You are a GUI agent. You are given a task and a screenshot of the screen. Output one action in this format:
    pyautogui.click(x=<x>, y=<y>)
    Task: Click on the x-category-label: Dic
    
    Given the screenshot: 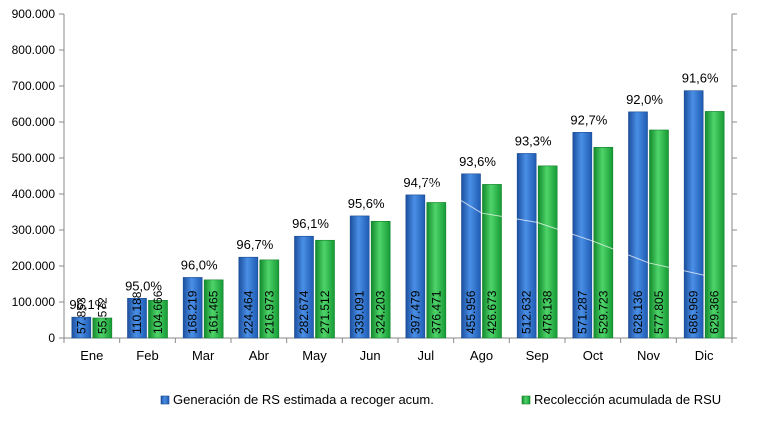 What is the action you would take?
    pyautogui.click(x=704, y=355)
    